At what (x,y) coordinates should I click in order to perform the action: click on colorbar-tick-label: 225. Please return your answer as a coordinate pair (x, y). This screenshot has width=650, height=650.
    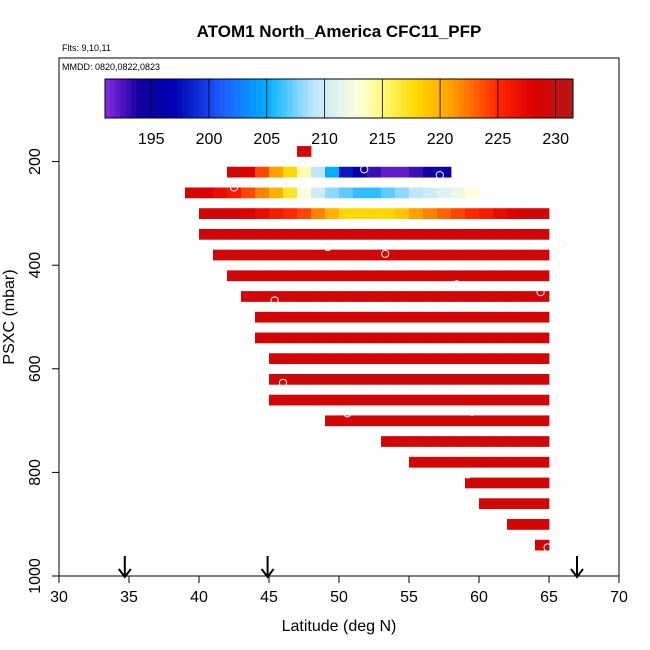
    Looking at the image, I should click on (498, 139).